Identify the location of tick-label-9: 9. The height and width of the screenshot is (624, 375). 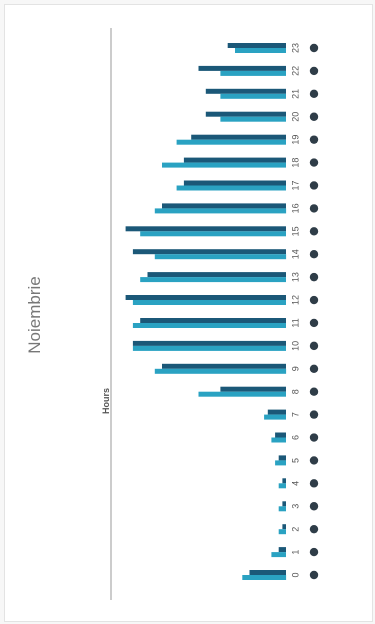
(295, 368).